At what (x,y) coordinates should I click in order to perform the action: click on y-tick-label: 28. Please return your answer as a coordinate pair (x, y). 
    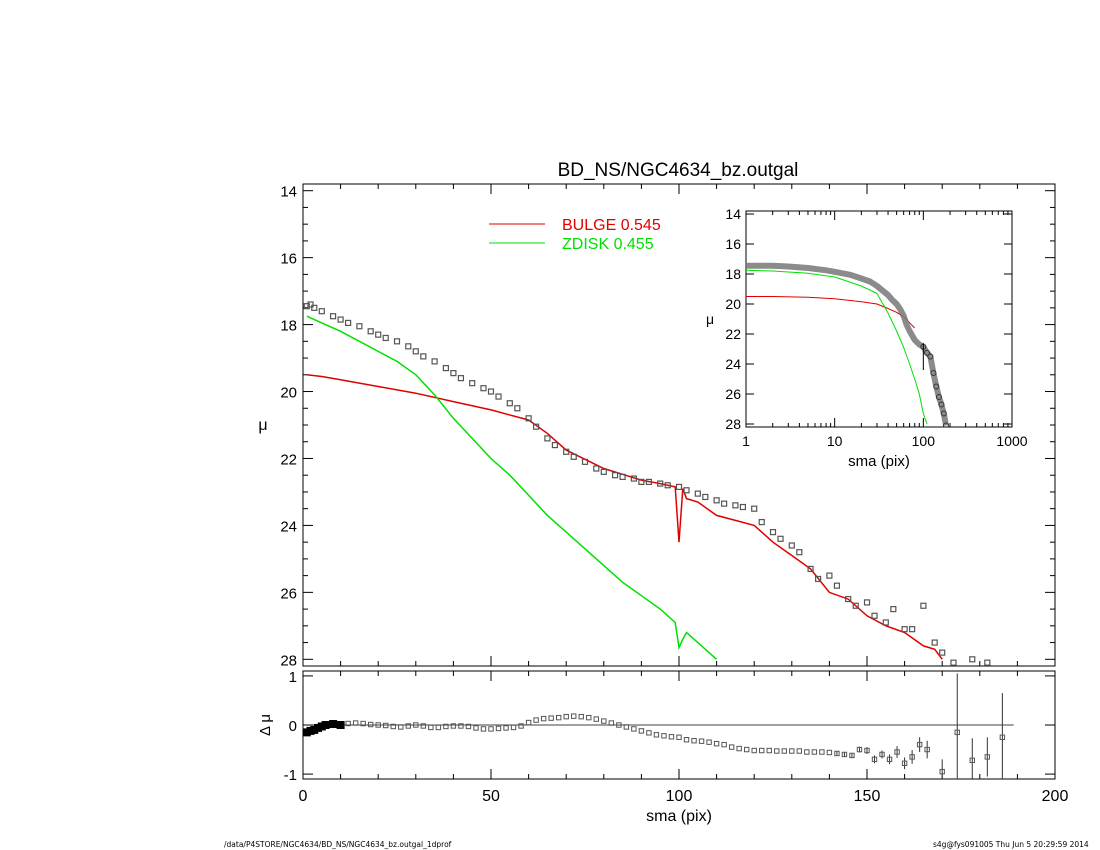
    Looking at the image, I should click on (288, 660).